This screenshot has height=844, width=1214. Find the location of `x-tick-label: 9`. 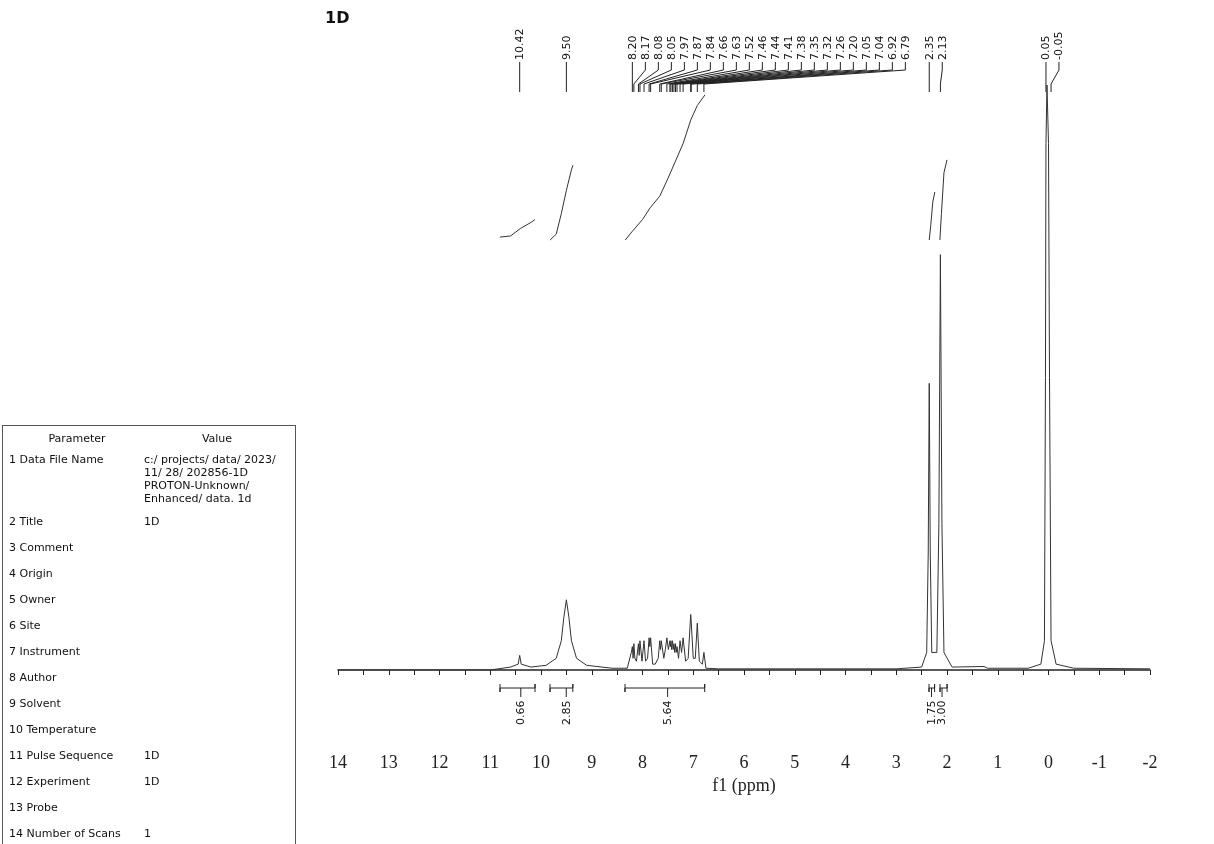

x-tick-label: 9 is located at coordinates (592, 762).